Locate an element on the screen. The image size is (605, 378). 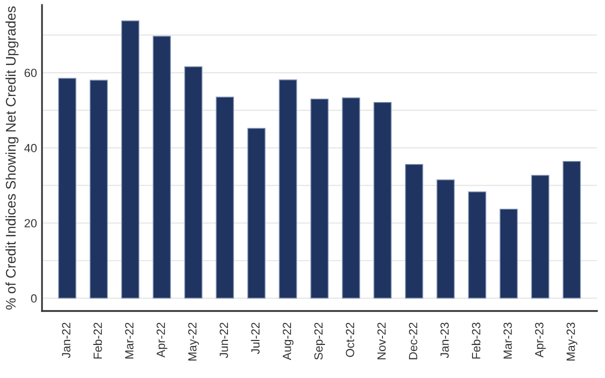
x-tick-label: Jan-22 is located at coordinates (66, 340).